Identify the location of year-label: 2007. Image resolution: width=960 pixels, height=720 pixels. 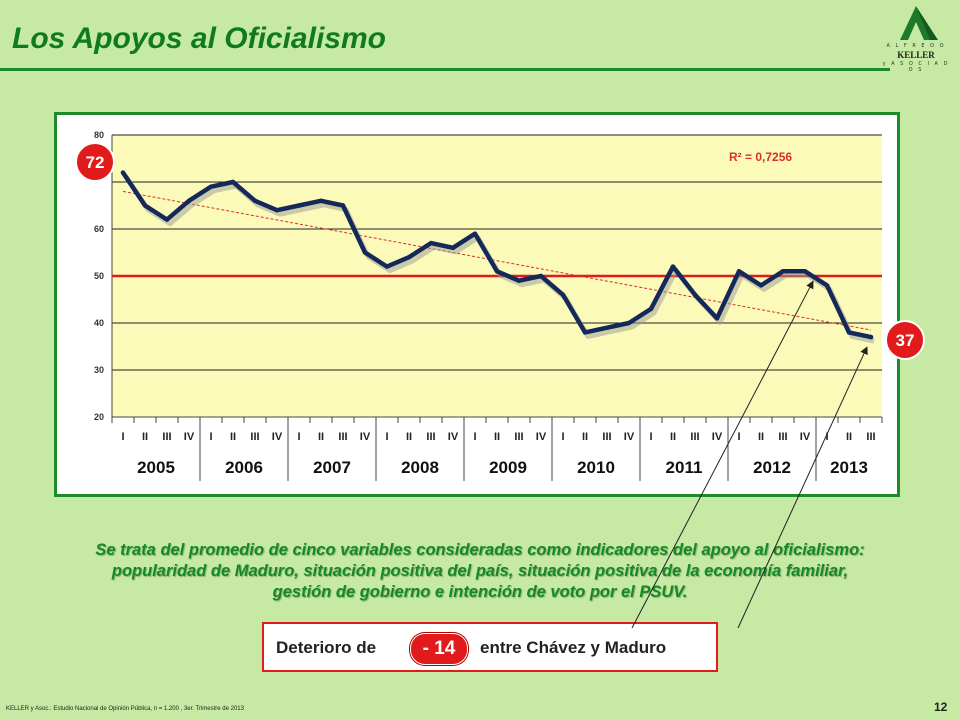
(332, 467).